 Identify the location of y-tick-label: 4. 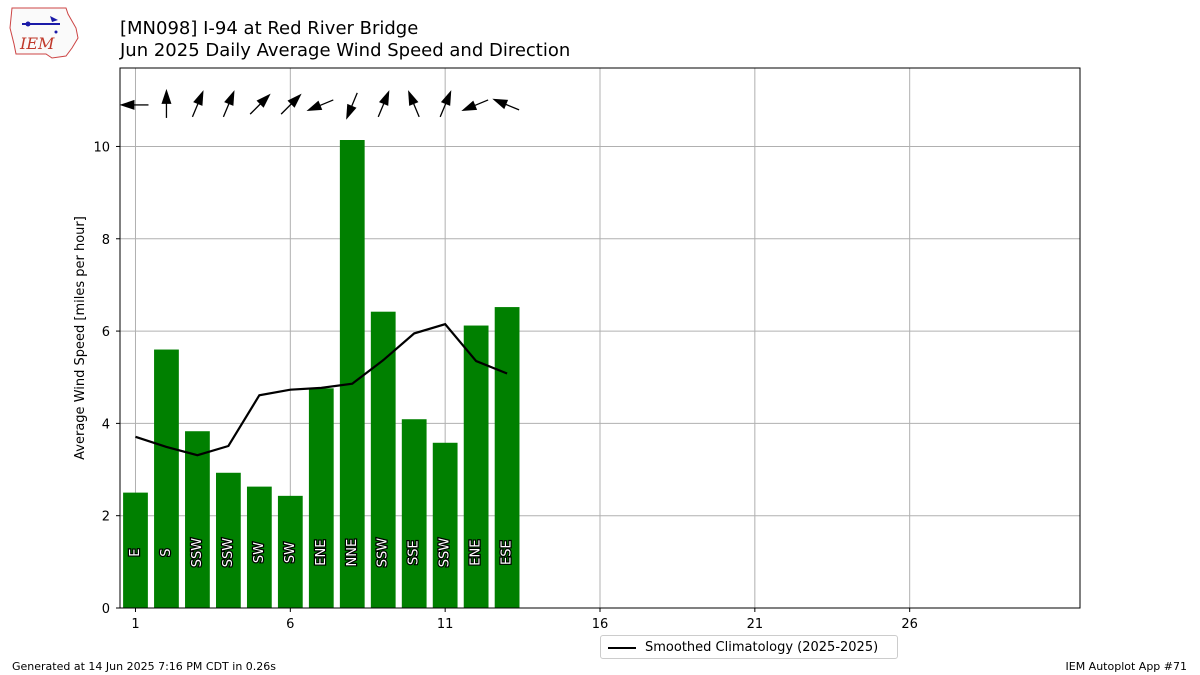
(106, 424).